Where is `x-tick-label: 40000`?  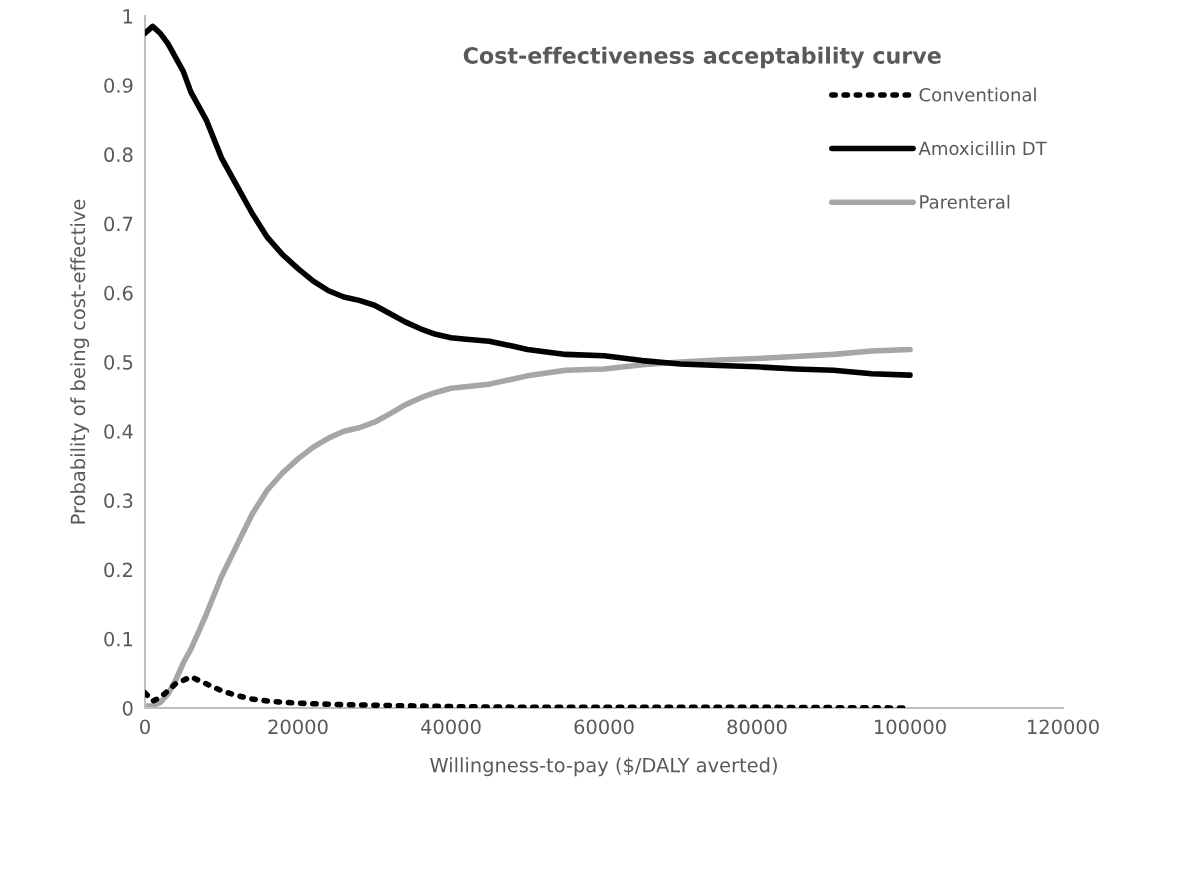 x-tick-label: 40000 is located at coordinates (451, 727).